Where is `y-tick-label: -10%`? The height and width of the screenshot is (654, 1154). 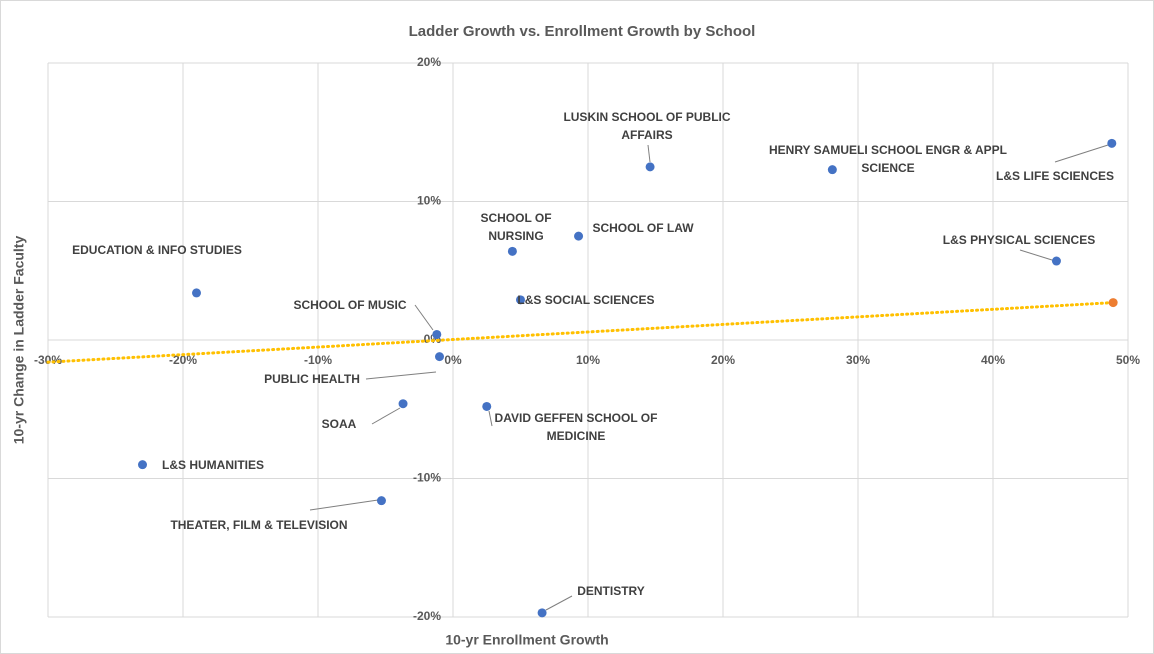 y-tick-label: -10% is located at coordinates (427, 478).